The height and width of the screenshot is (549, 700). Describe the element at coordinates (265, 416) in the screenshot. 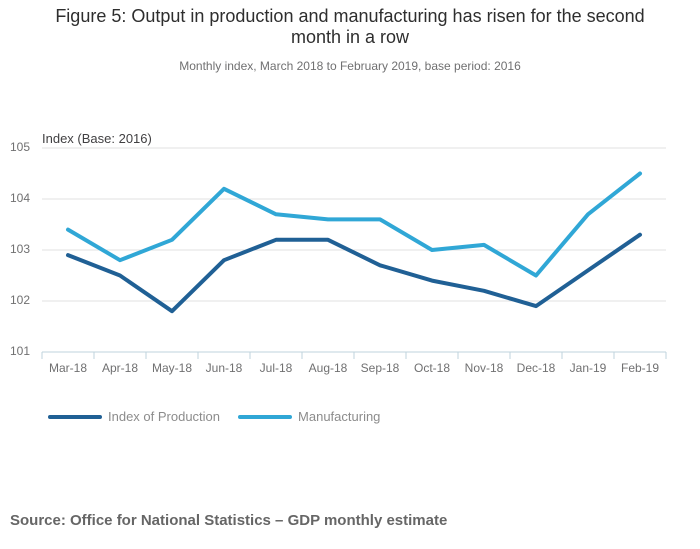

I see `legend-swatch-manufacturing` at that location.